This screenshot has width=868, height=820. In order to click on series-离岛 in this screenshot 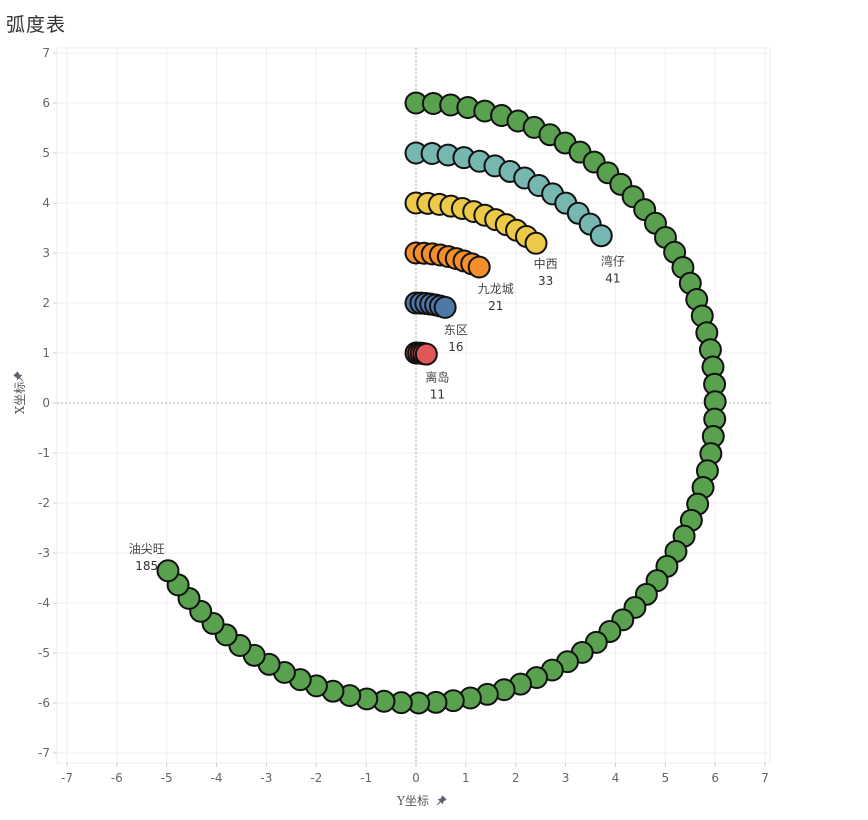, I will do `click(421, 353)`.